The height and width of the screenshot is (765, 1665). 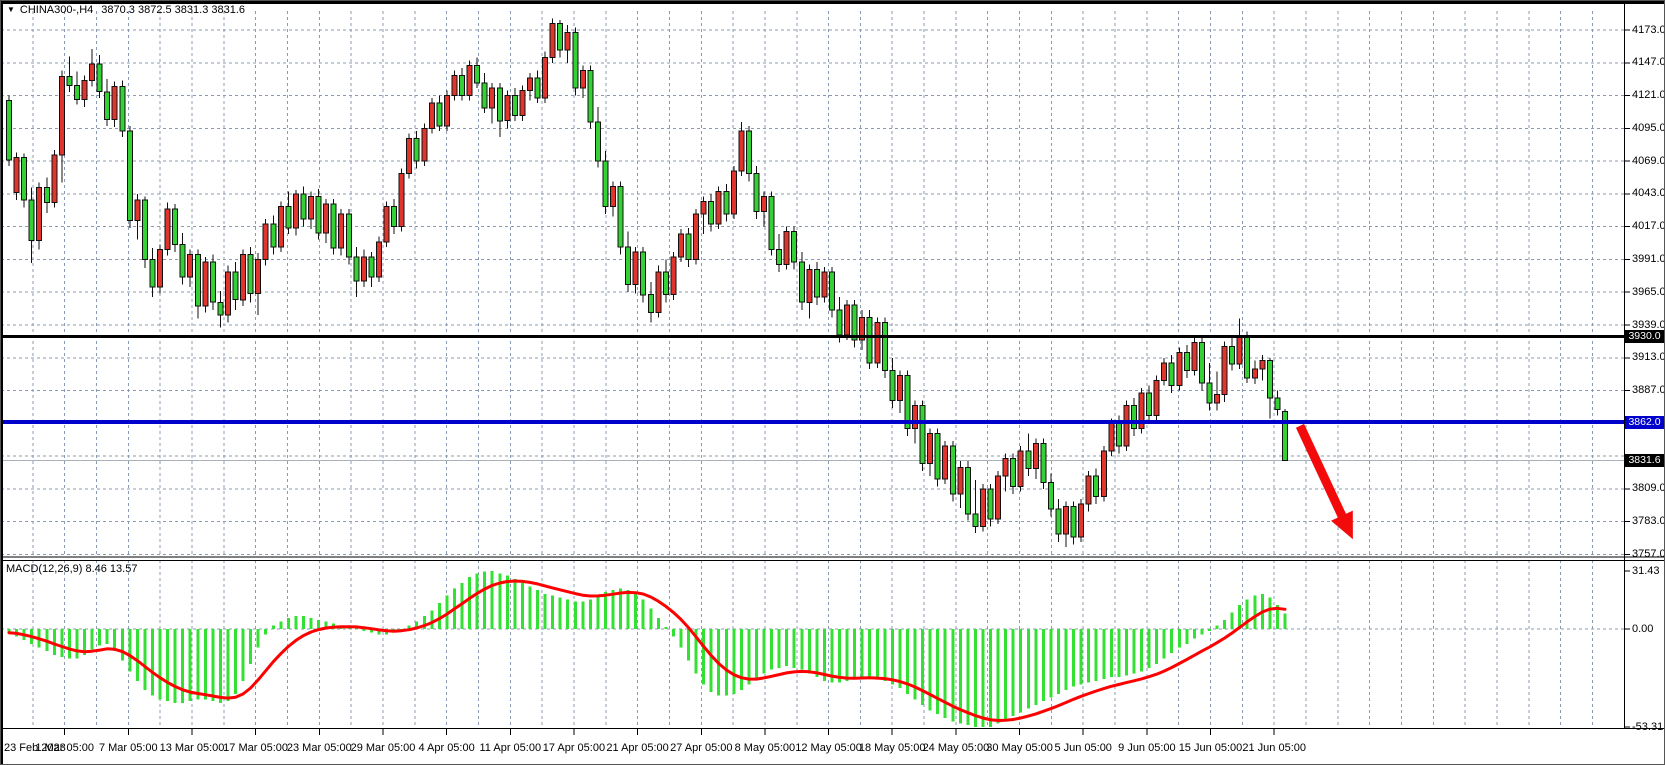 What do you see at coordinates (1648, 160) in the screenshot?
I see `price-axis-label: 4069.0` at bounding box center [1648, 160].